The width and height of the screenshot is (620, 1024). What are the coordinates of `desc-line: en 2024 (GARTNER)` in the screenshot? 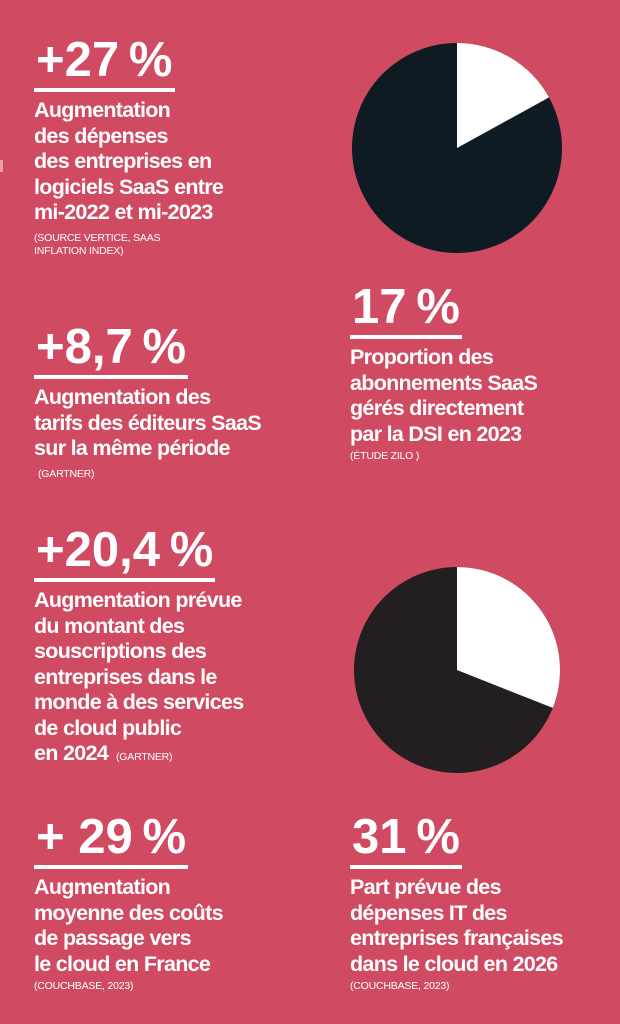 It's located at (138, 756).